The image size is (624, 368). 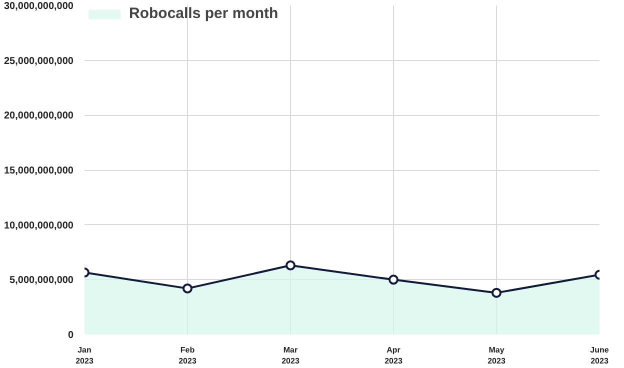 I want to click on x-tick-label: Mar 2023, so click(x=291, y=356).